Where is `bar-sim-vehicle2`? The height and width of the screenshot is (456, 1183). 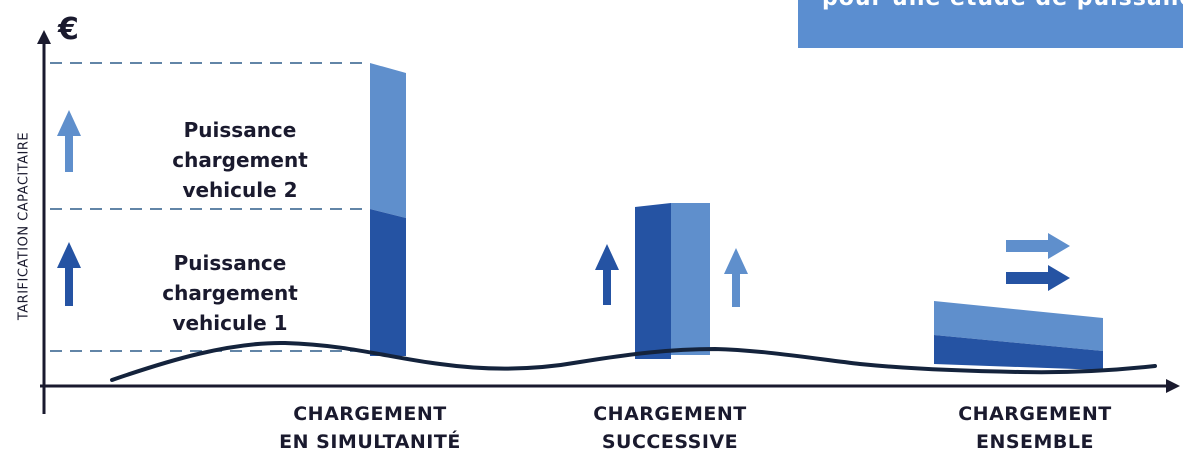 bar-sim-vehicle2 is located at coordinates (388, 140).